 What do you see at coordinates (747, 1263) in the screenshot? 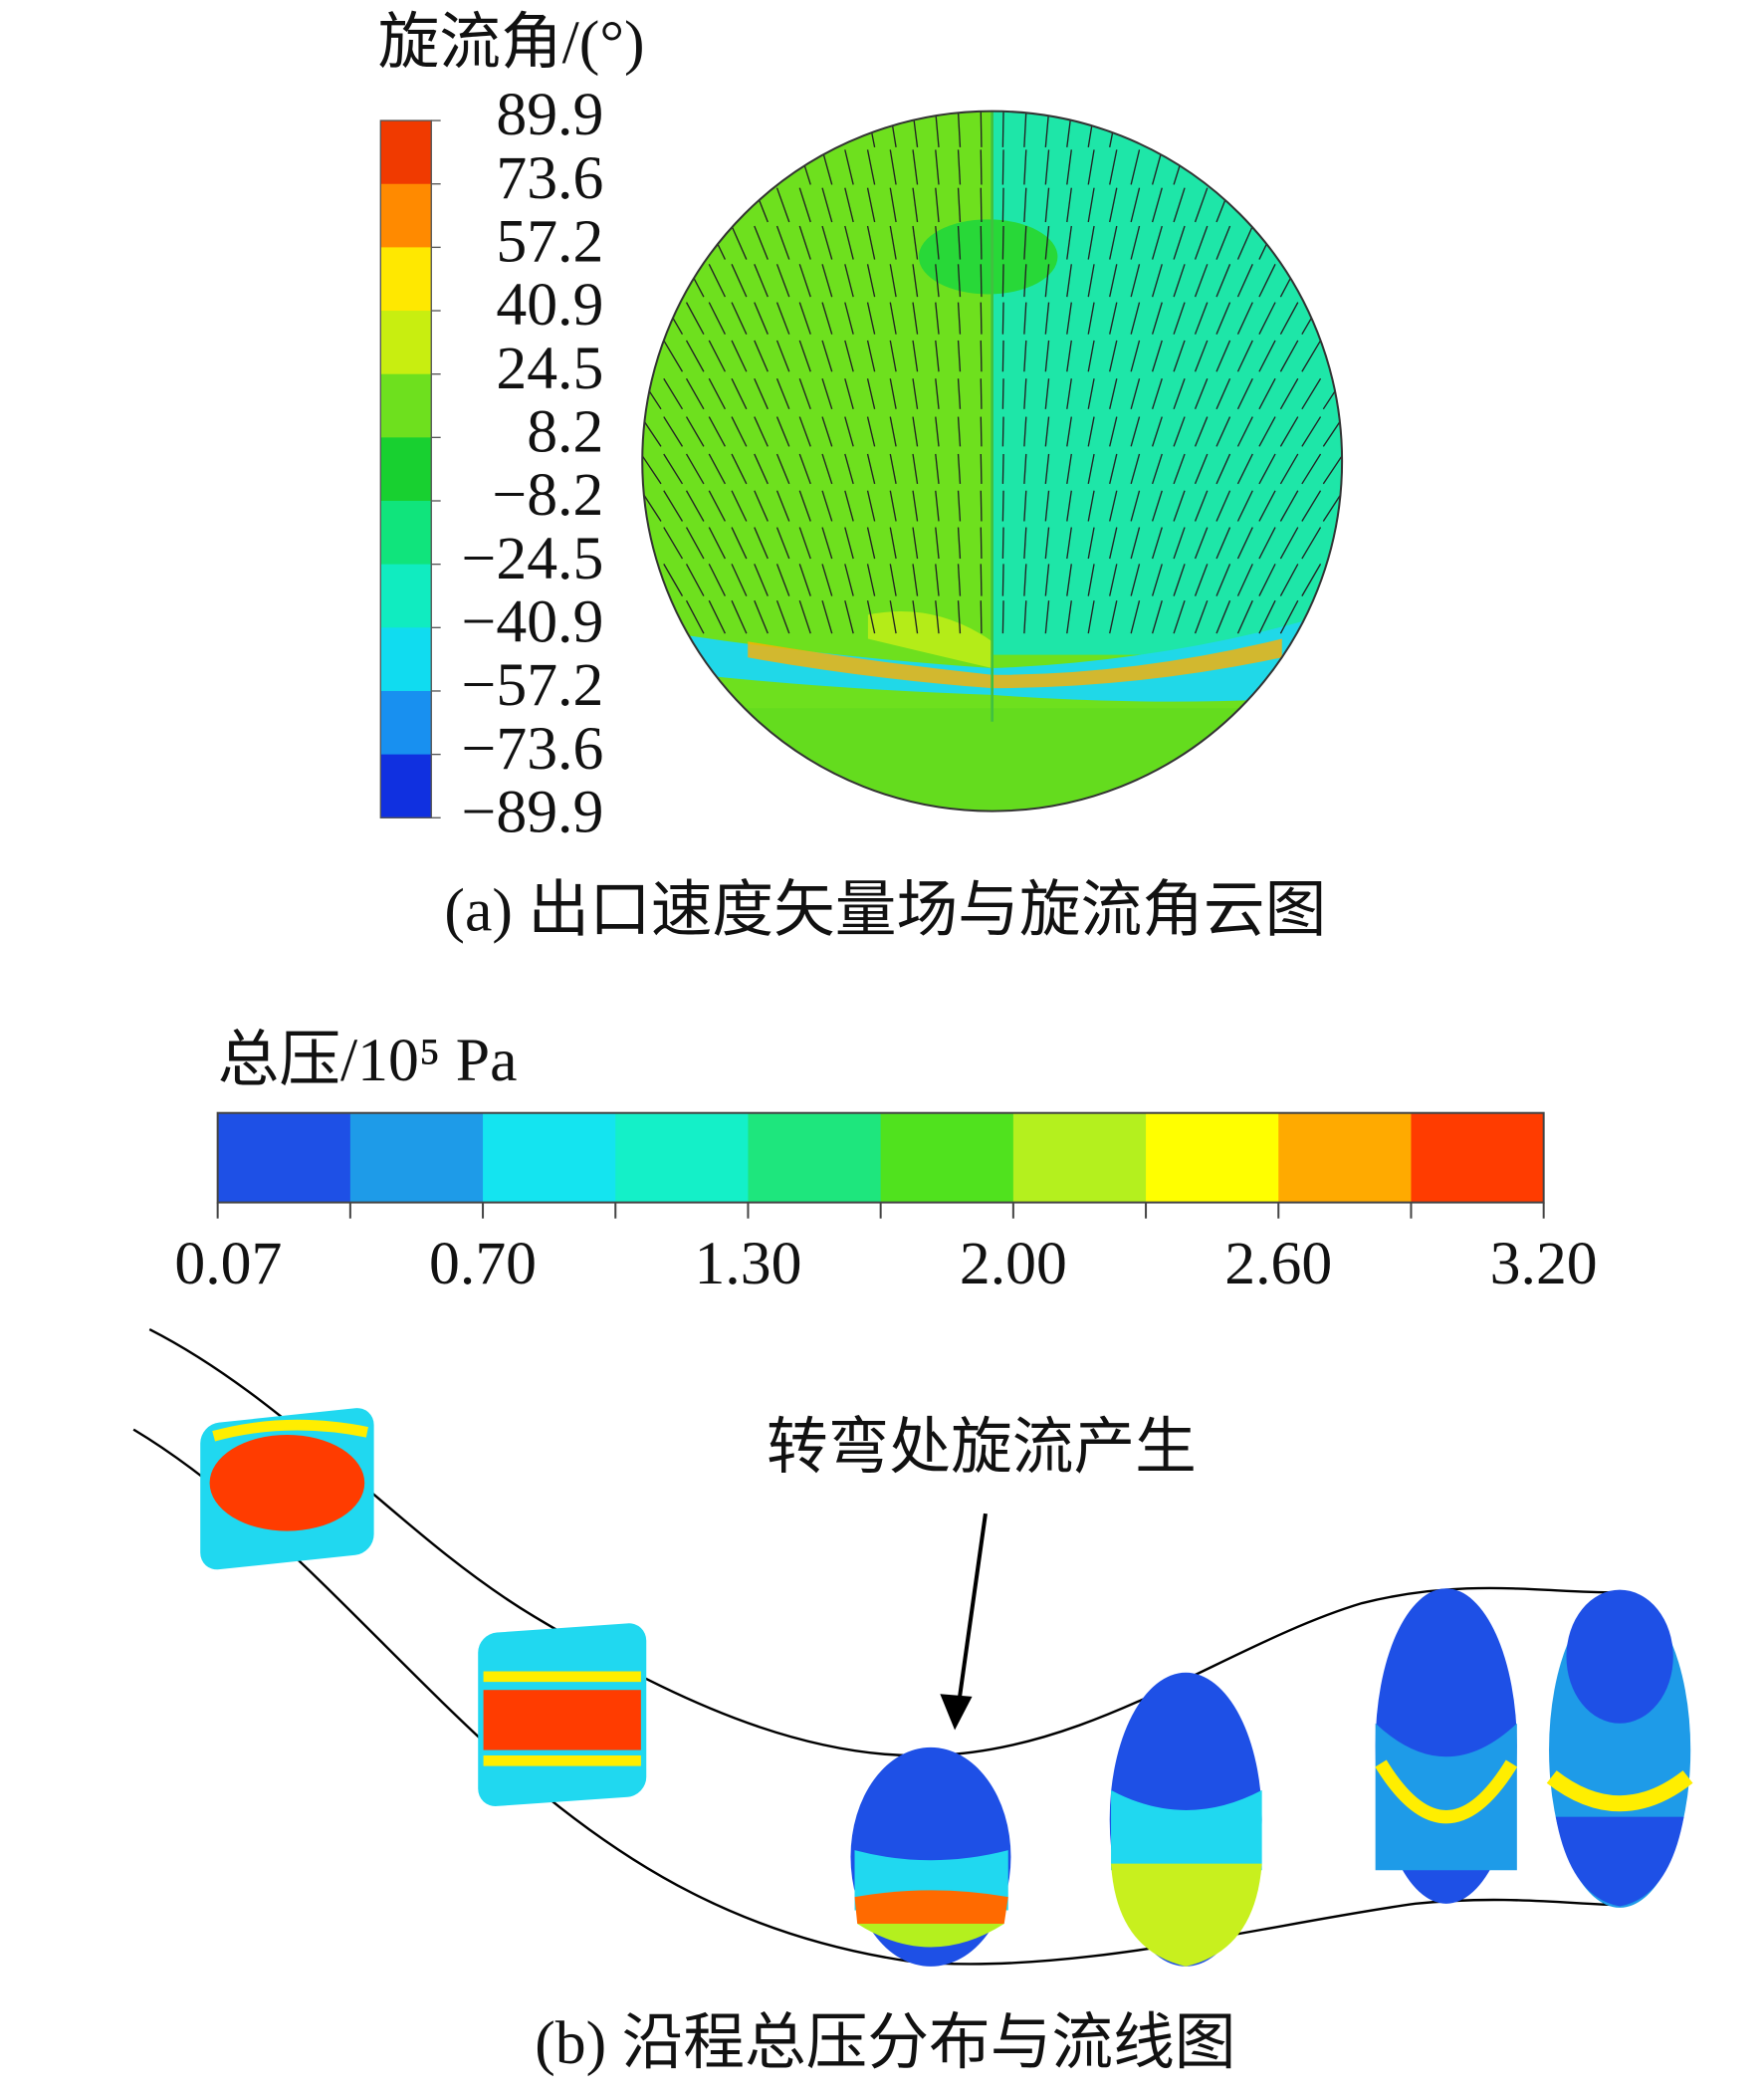
I see `legend-tick-label: 1.30` at bounding box center [747, 1263].